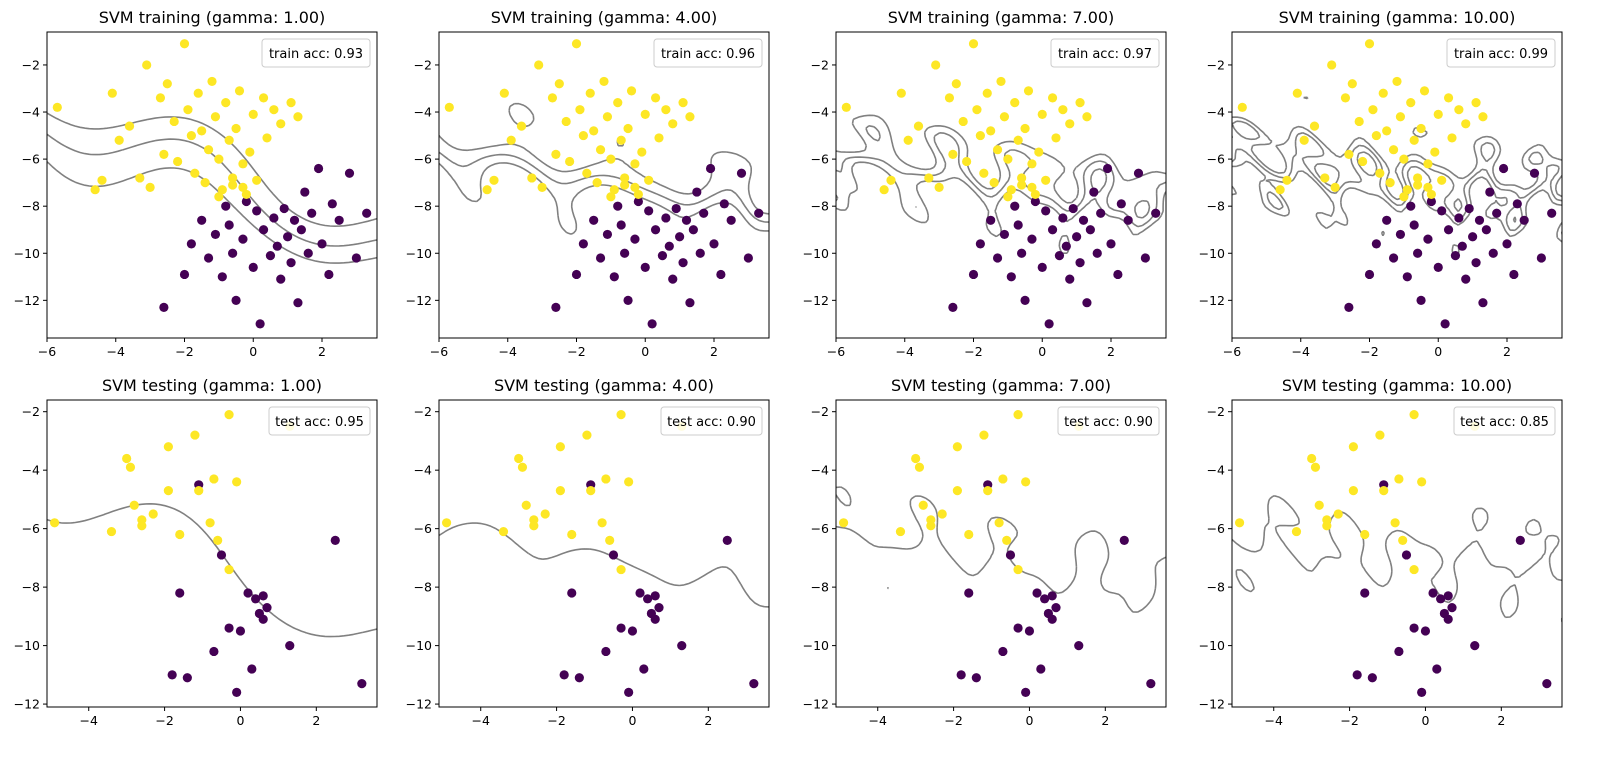 The height and width of the screenshot is (759, 1608). I want to click on decision-contours, so click(1397, 176).